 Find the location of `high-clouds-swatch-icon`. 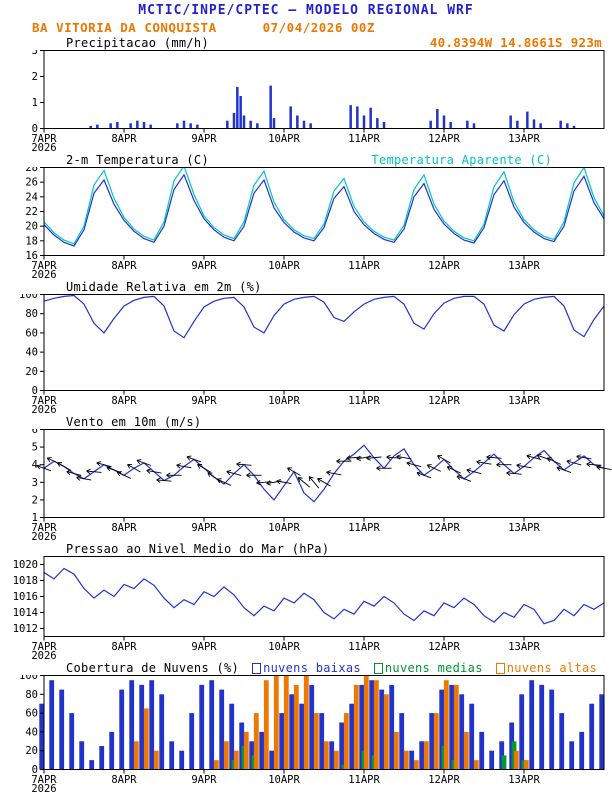

high-clouds-swatch-icon is located at coordinates (500, 668).